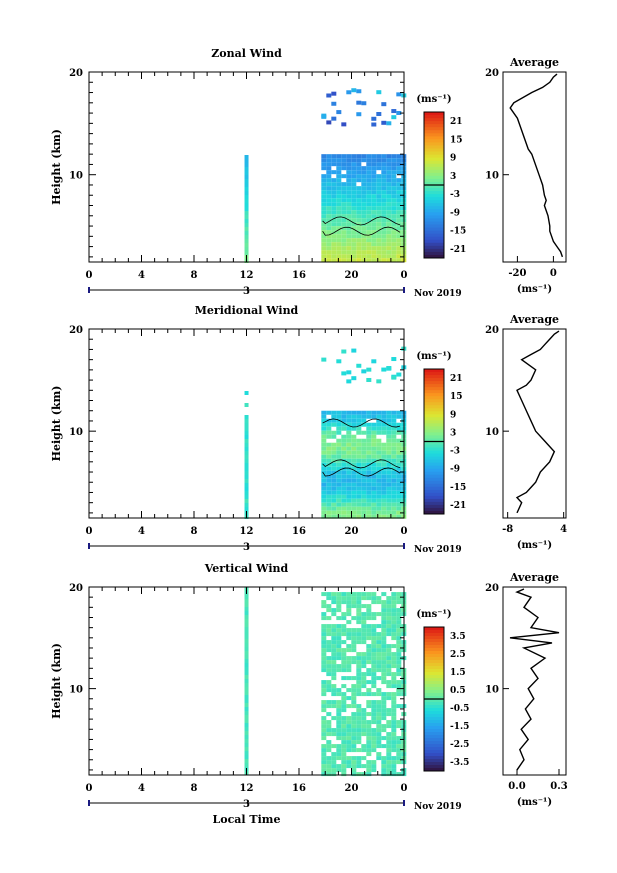  What do you see at coordinates (453, 433) in the screenshot?
I see `colorbar-tick-label: 3` at bounding box center [453, 433].